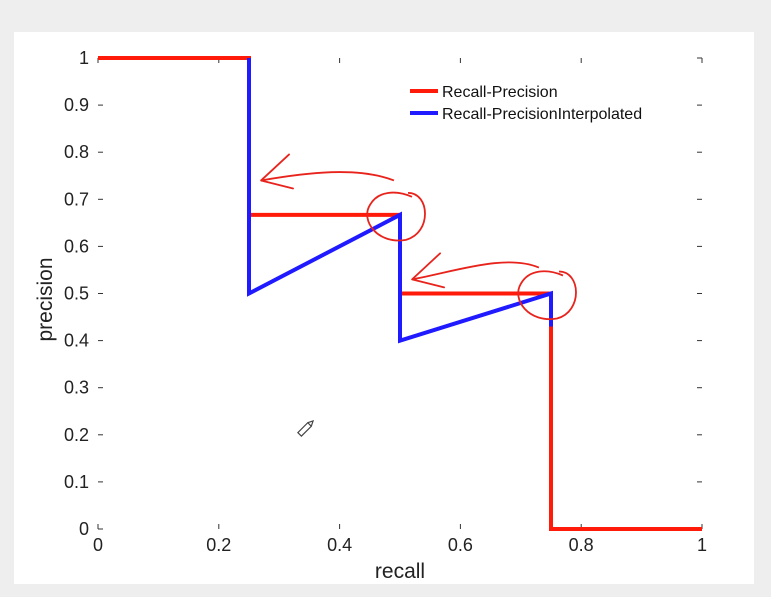 This screenshot has height=597, width=771. I want to click on y-tick-label: 0.8, so click(76, 152).